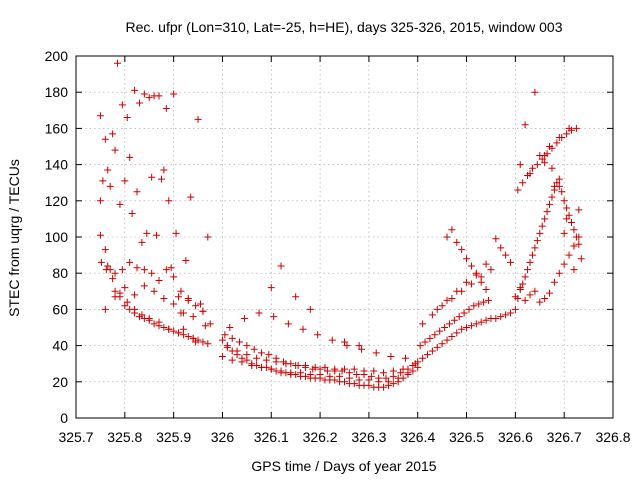  What do you see at coordinates (60, 309) in the screenshot?
I see `y-tick-label: 60` at bounding box center [60, 309].